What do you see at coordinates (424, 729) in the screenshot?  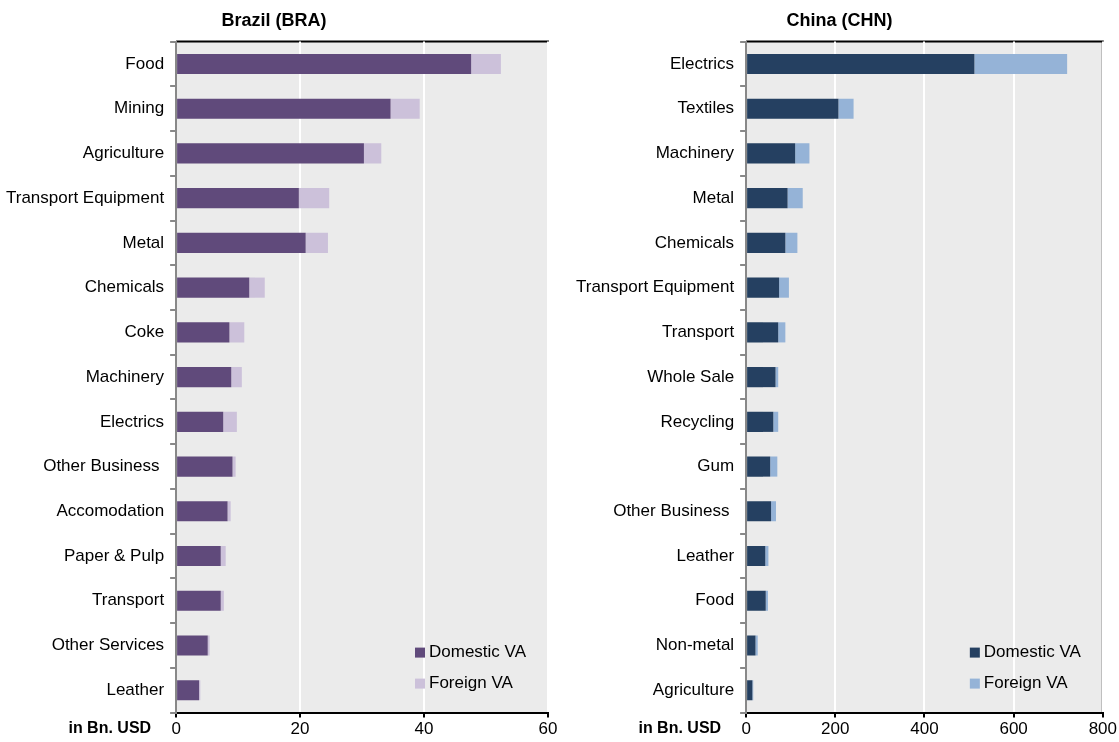 I see `x-tick-label: 40` at bounding box center [424, 729].